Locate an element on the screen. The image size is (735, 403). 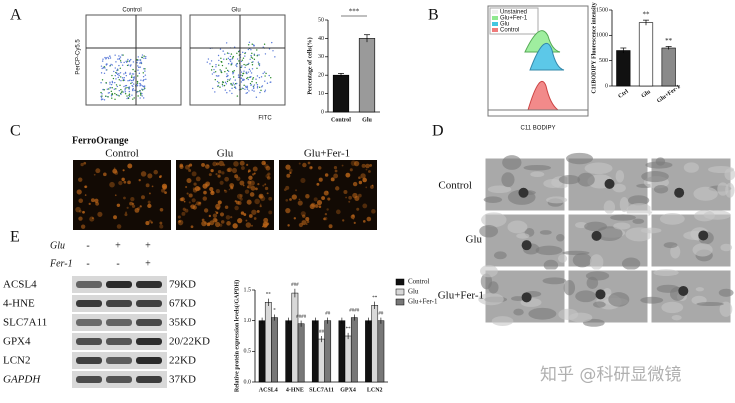
panel-label: D is located at coordinates (438, 131).